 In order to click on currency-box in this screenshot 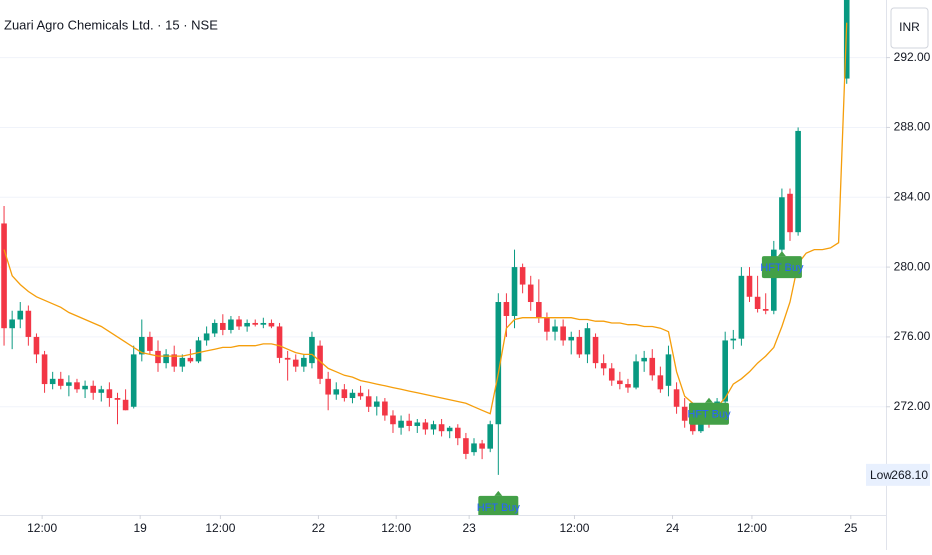, I will do `click(909, 28)`.